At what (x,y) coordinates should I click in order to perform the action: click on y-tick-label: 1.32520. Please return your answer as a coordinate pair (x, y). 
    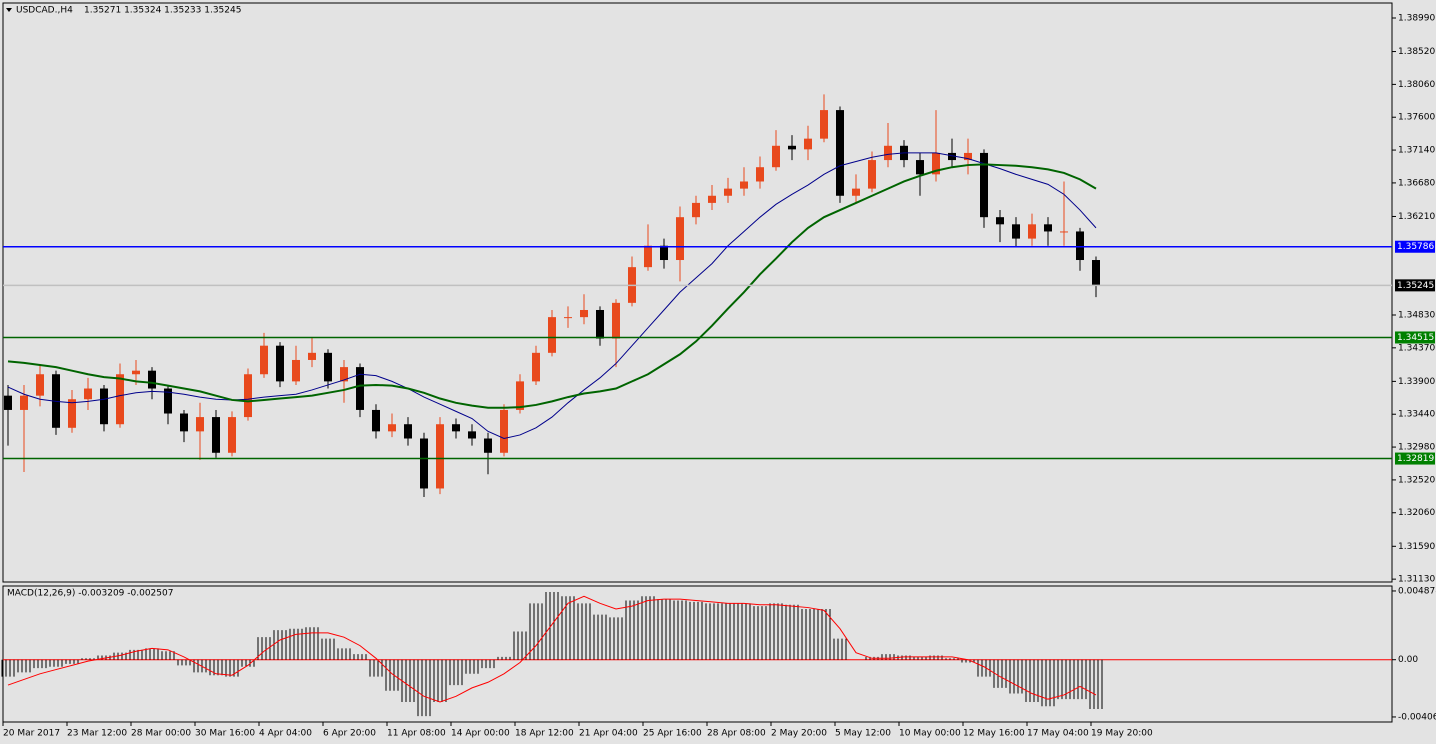
    Looking at the image, I should click on (1416, 480).